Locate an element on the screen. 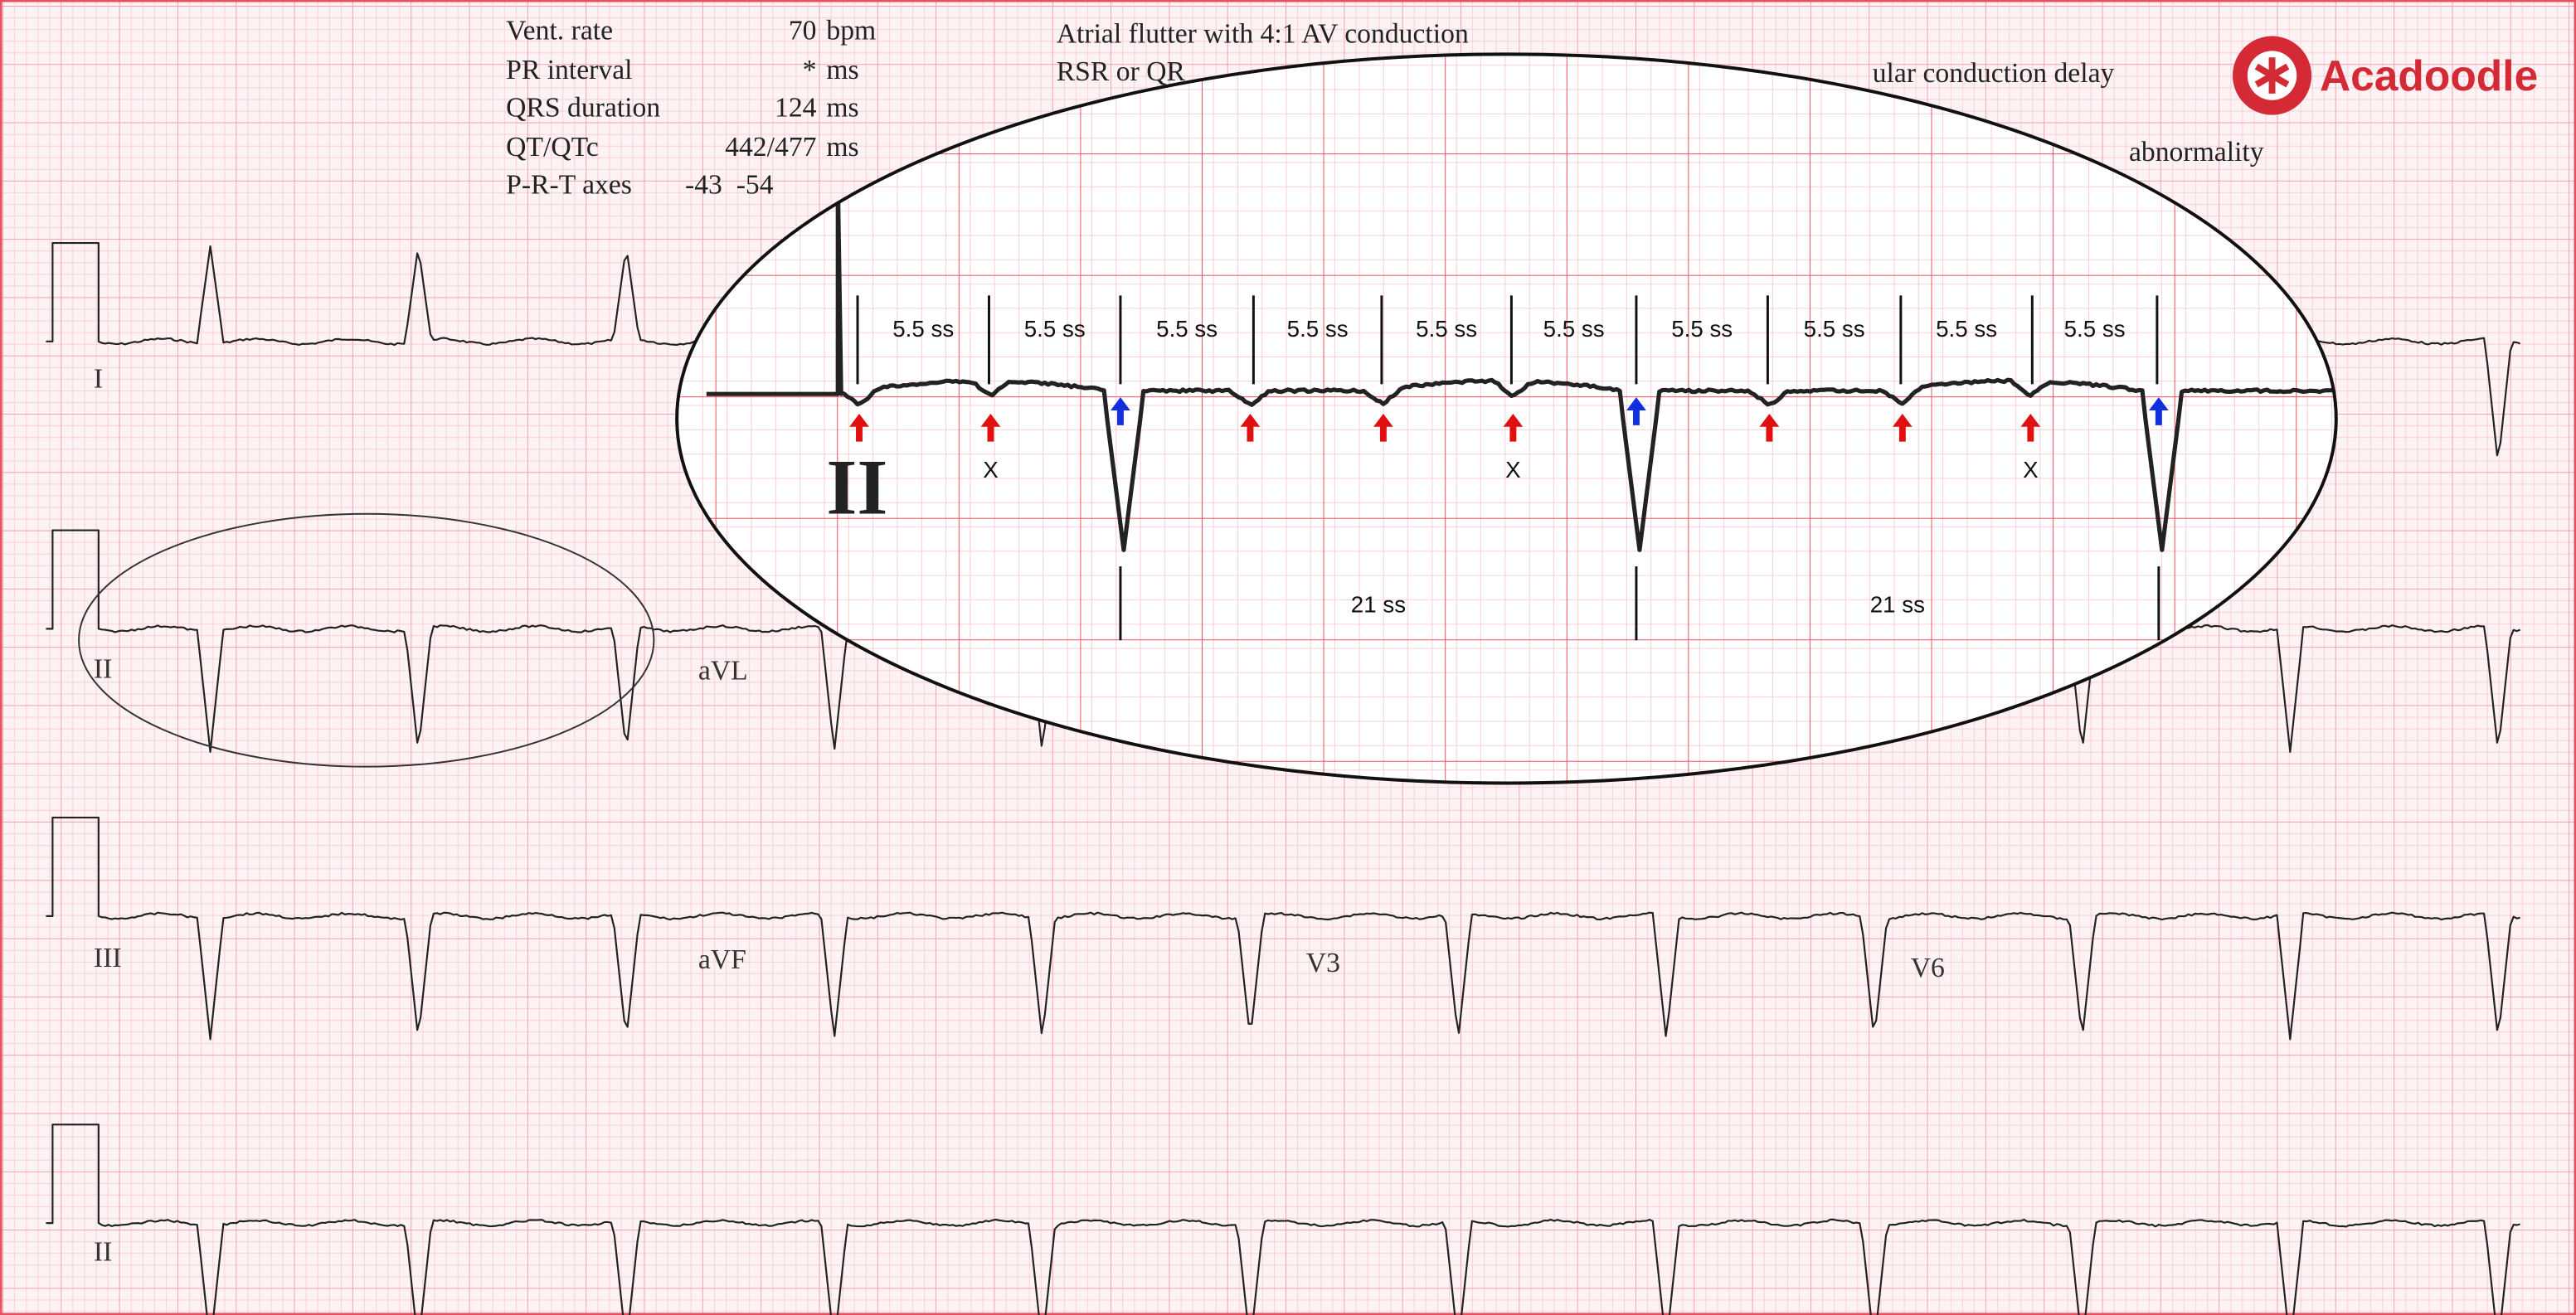 Image resolution: width=2576 pixels, height=1315 pixels. lead-label: I is located at coordinates (99, 378).